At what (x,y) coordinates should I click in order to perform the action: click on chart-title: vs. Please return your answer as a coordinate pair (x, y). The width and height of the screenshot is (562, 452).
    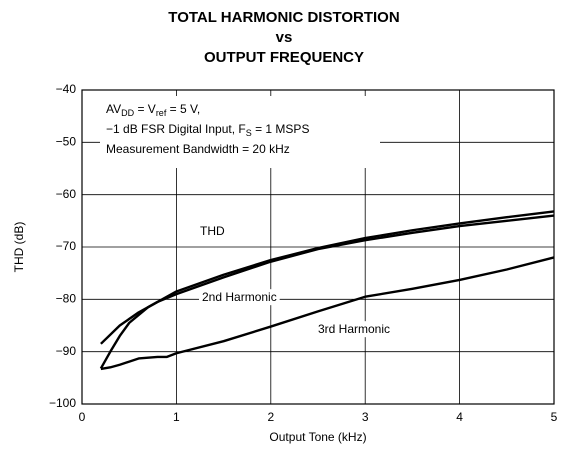
    Looking at the image, I should click on (284, 37).